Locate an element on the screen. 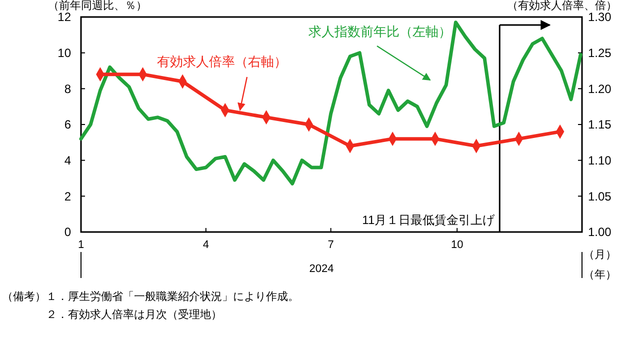  y2-tick-label: 1.25 is located at coordinates (600, 53).